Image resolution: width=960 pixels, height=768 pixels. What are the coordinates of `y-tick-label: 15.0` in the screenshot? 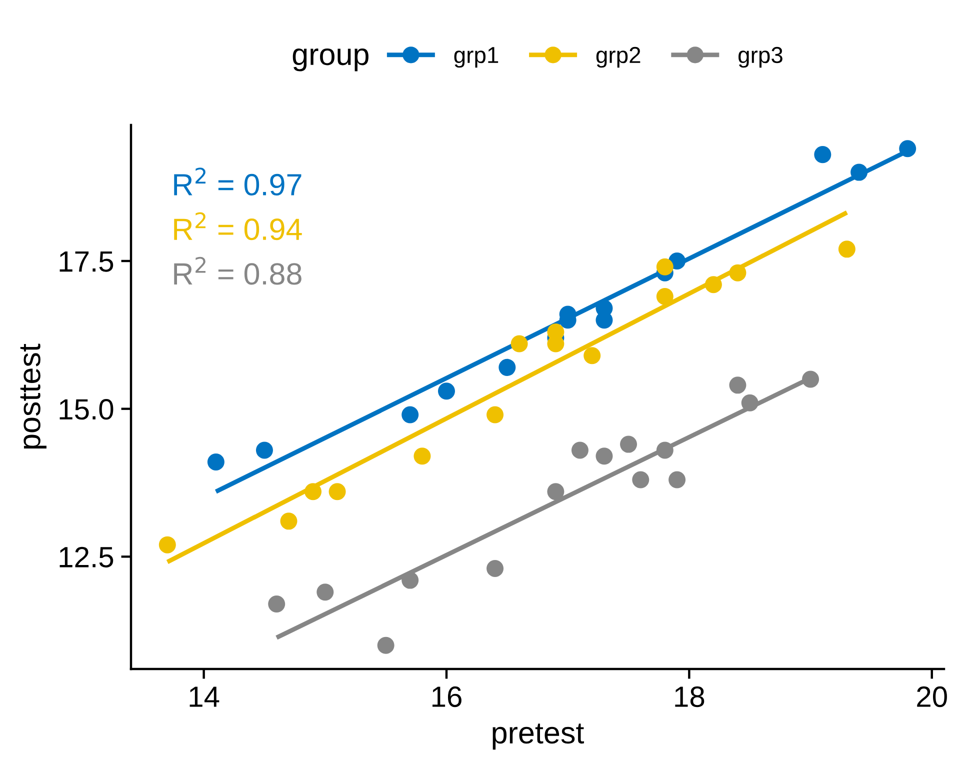 It's located at (87, 409).